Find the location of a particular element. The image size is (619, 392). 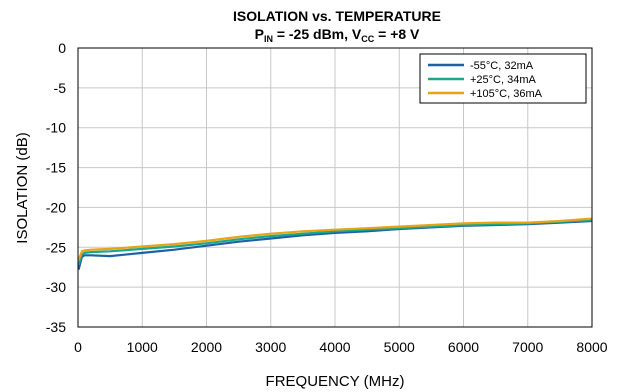

y-axis-label: ISOLATION (dB) is located at coordinates (22, 187).